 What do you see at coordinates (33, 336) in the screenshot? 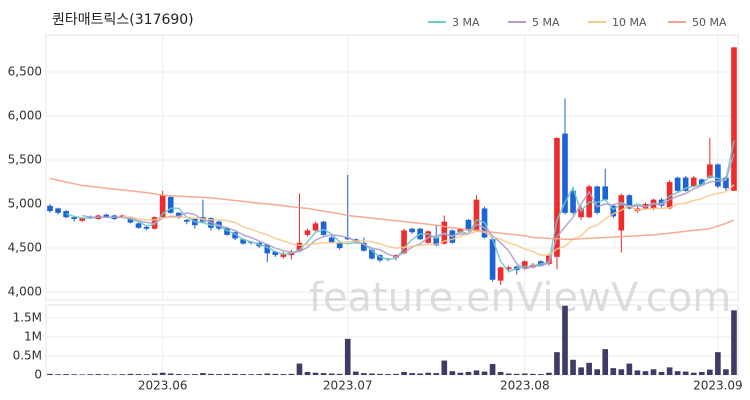
I see `y-tick-label: 1M` at bounding box center [33, 336].